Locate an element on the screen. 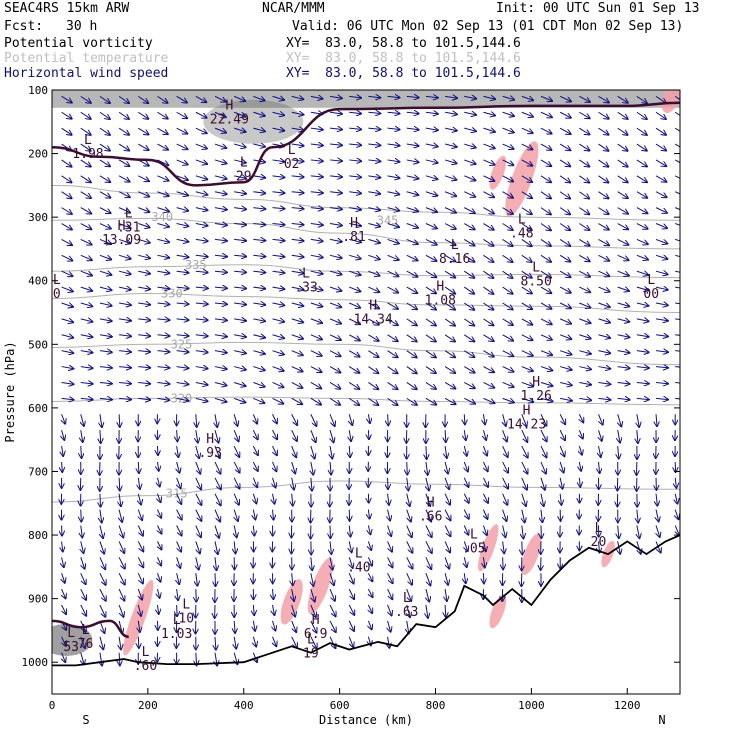 The width and height of the screenshot is (740, 740). extremum-type-20: L is located at coordinates (359, 553).